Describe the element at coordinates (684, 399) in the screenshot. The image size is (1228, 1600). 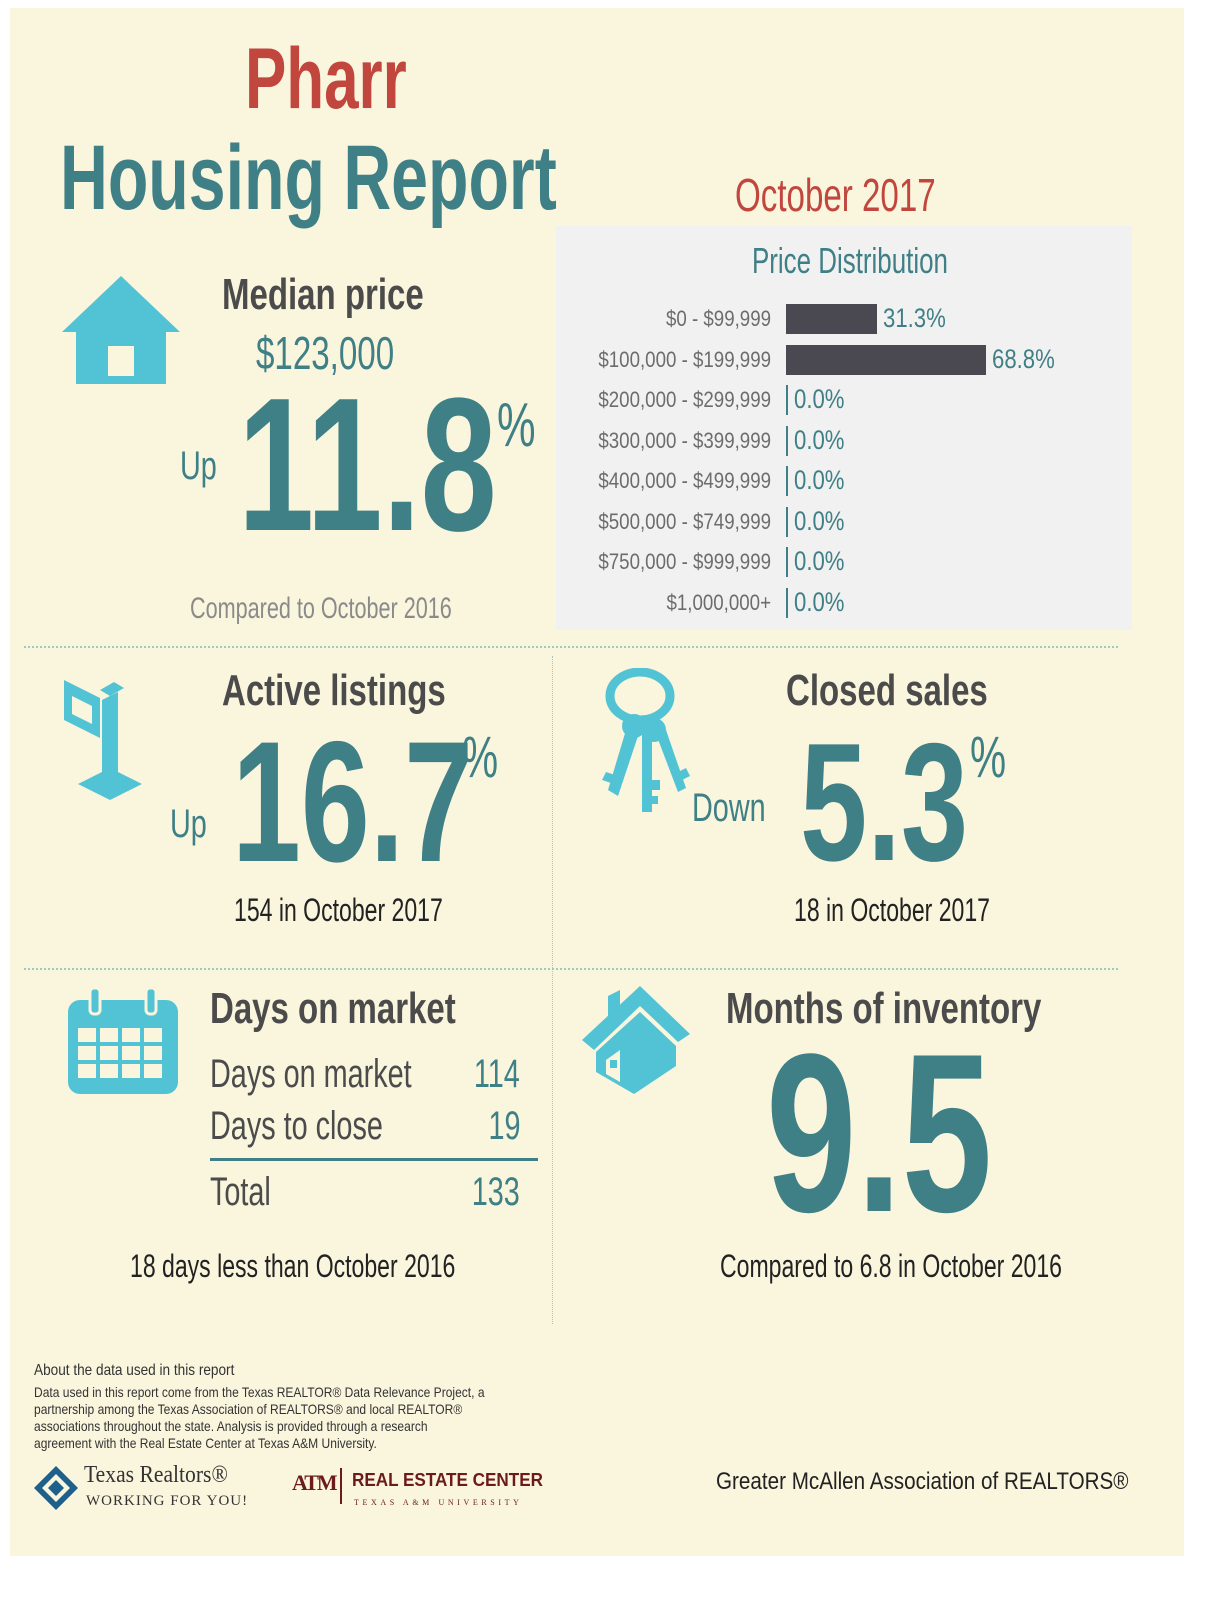
I see `price-range-label: $200,000 - $299,999` at that location.